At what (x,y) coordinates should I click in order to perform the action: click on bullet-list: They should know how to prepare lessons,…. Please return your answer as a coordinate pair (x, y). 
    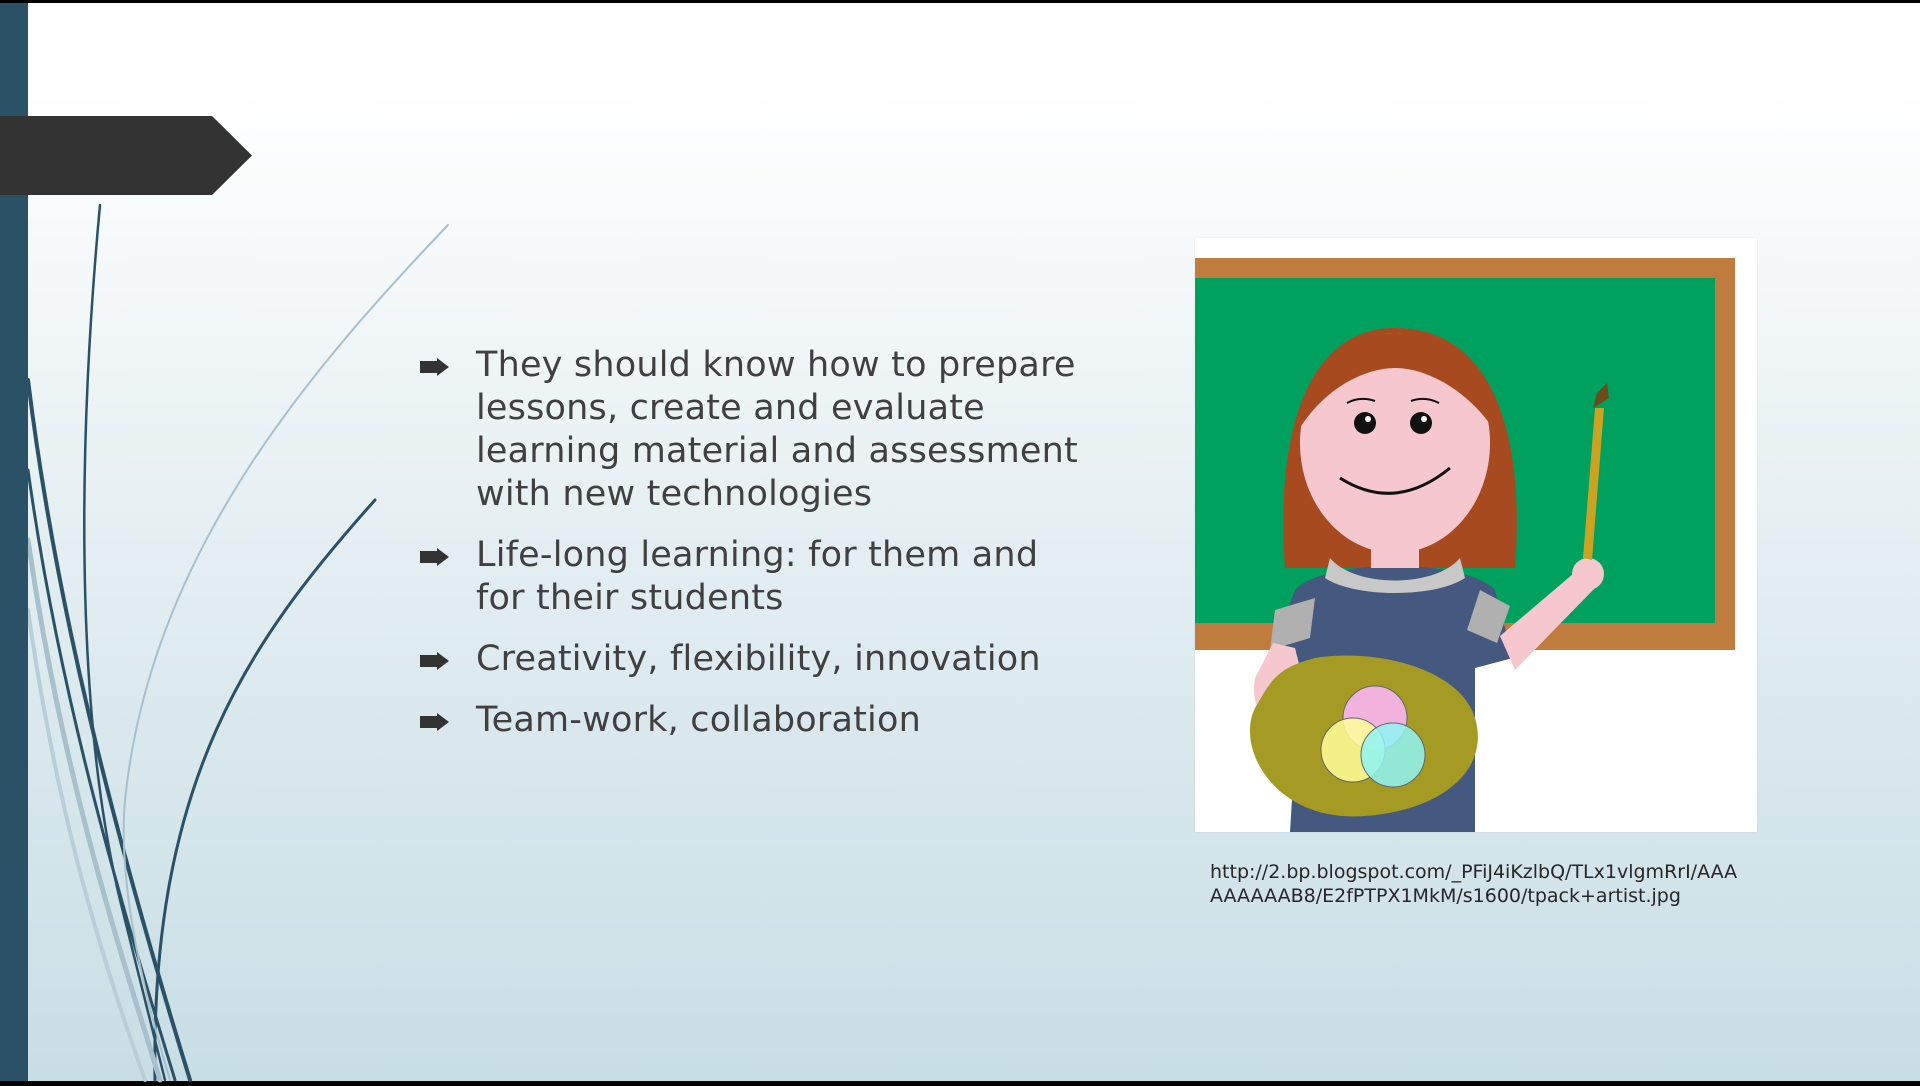
    Looking at the image, I should click on (750, 552).